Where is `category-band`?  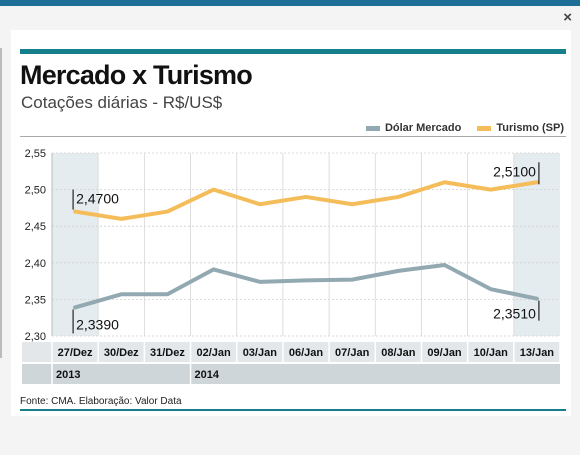
category-band is located at coordinates (291, 352).